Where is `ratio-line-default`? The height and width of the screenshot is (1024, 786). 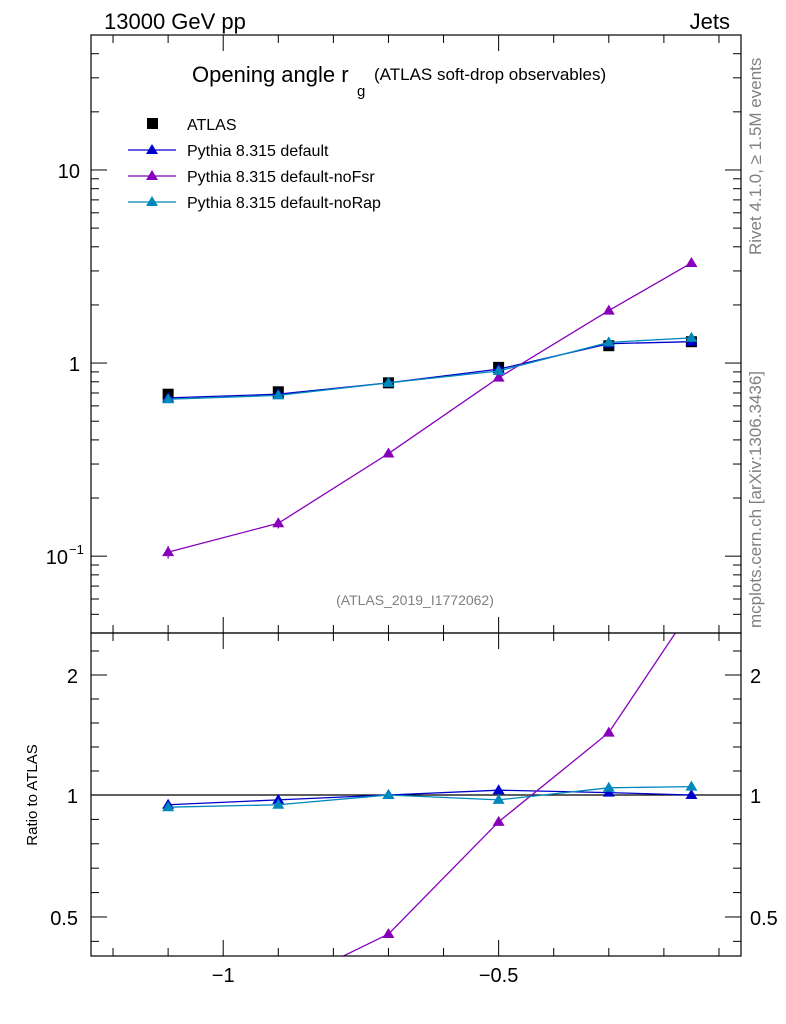 ratio-line-default is located at coordinates (430, 797).